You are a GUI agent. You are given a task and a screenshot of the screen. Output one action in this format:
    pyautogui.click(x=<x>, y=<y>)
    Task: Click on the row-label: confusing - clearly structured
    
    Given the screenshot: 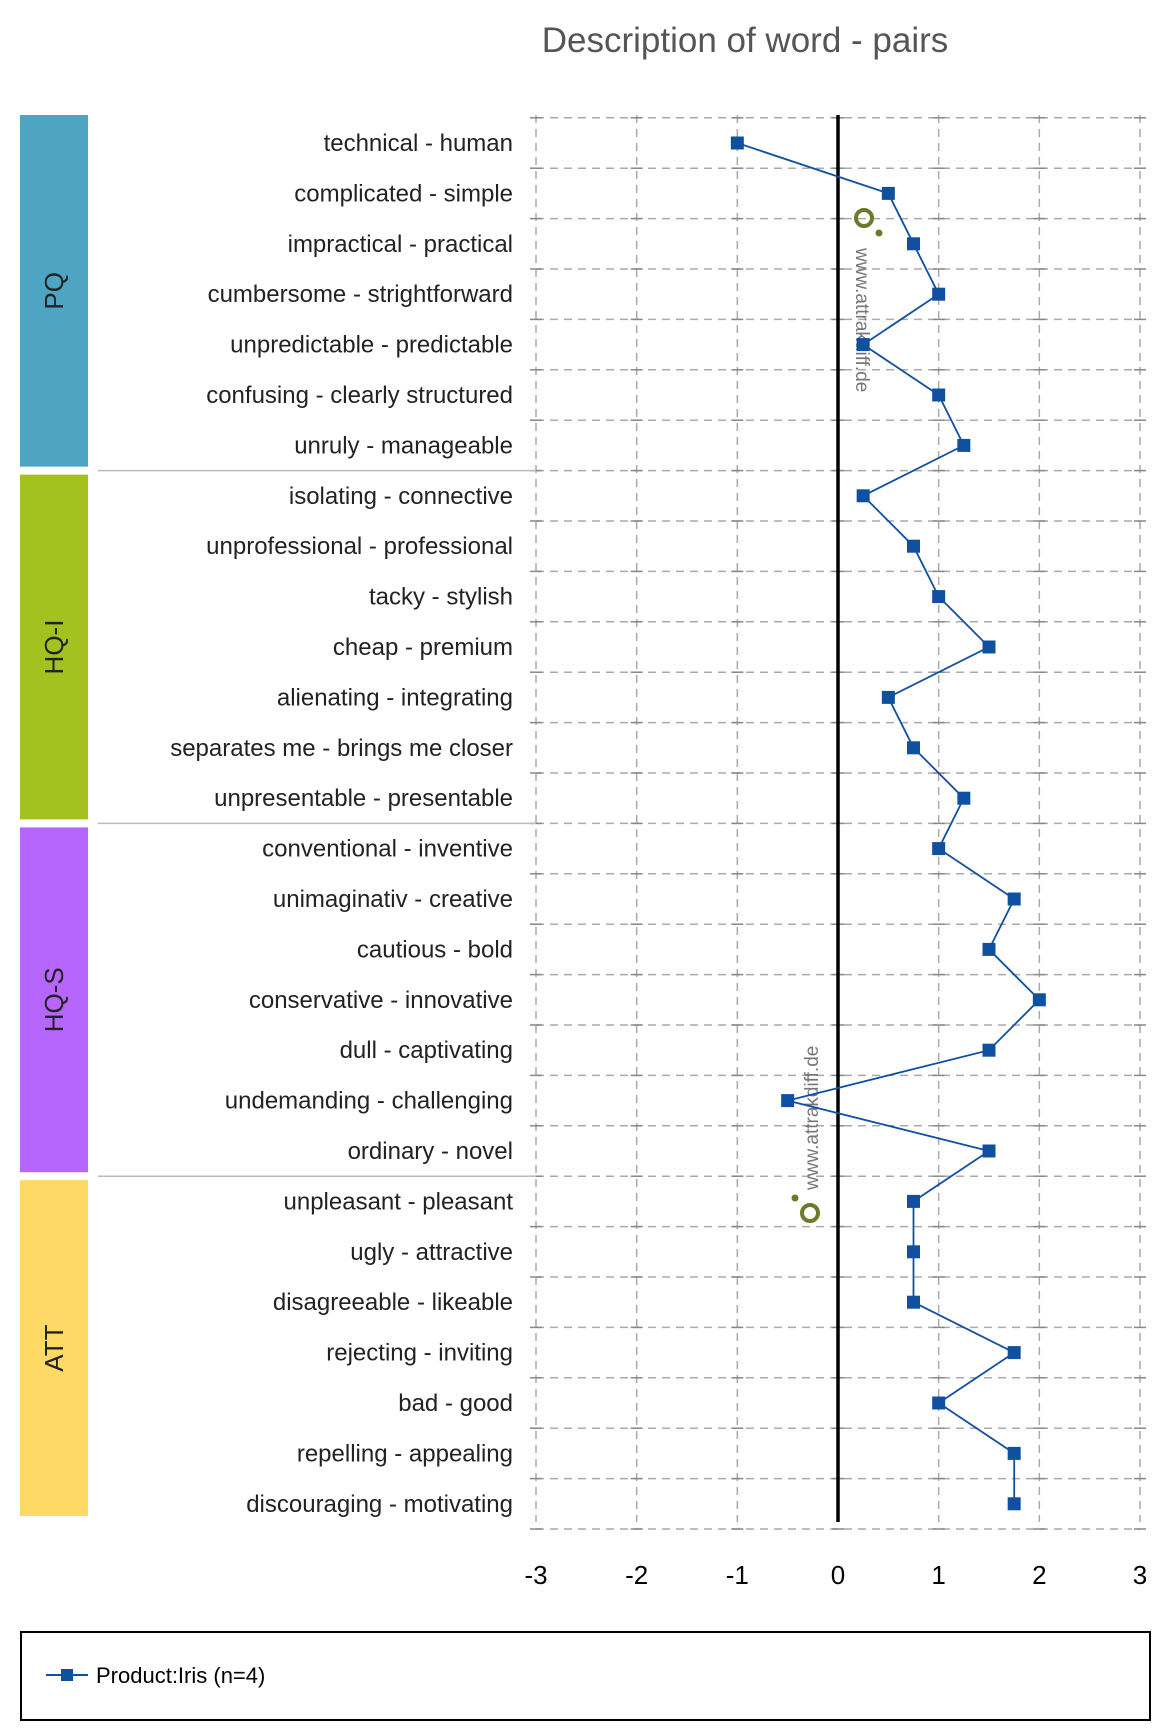 What is the action you would take?
    pyautogui.click(x=359, y=395)
    